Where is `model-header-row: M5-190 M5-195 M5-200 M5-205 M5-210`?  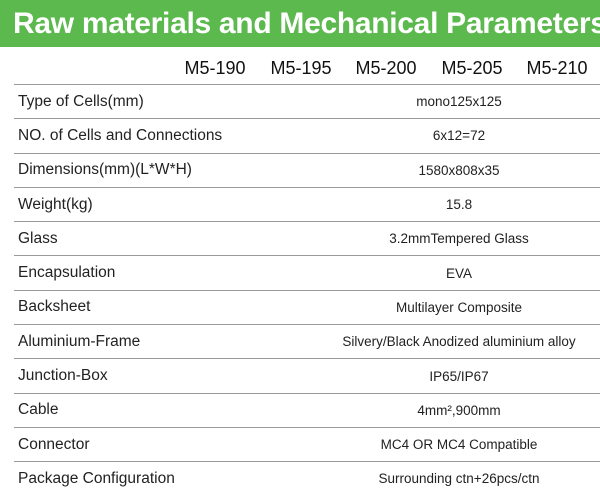
model-header-row: M5-190 M5-195 M5-200 M5-205 M5-210 is located at coordinates (300, 71).